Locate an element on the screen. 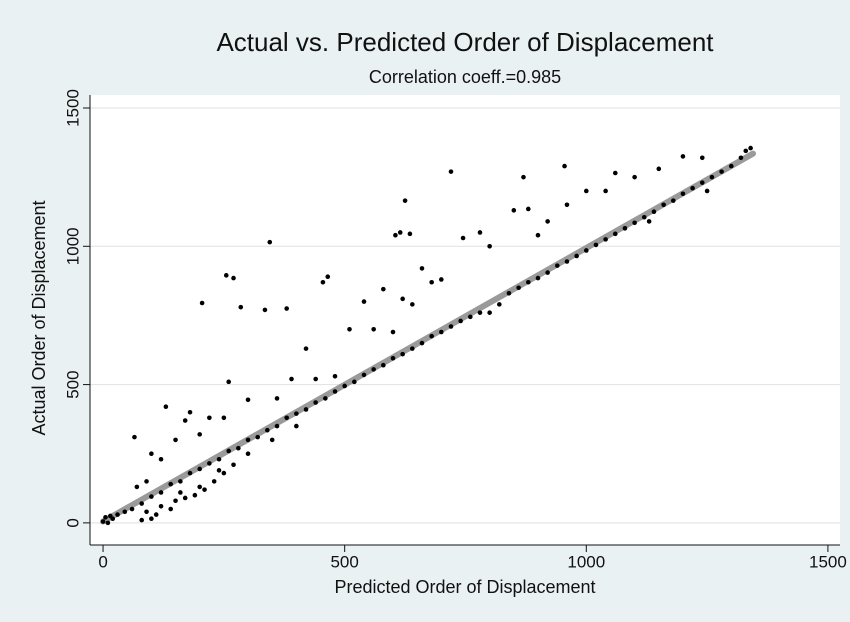  x-tick-label: 1500 is located at coordinates (828, 561).